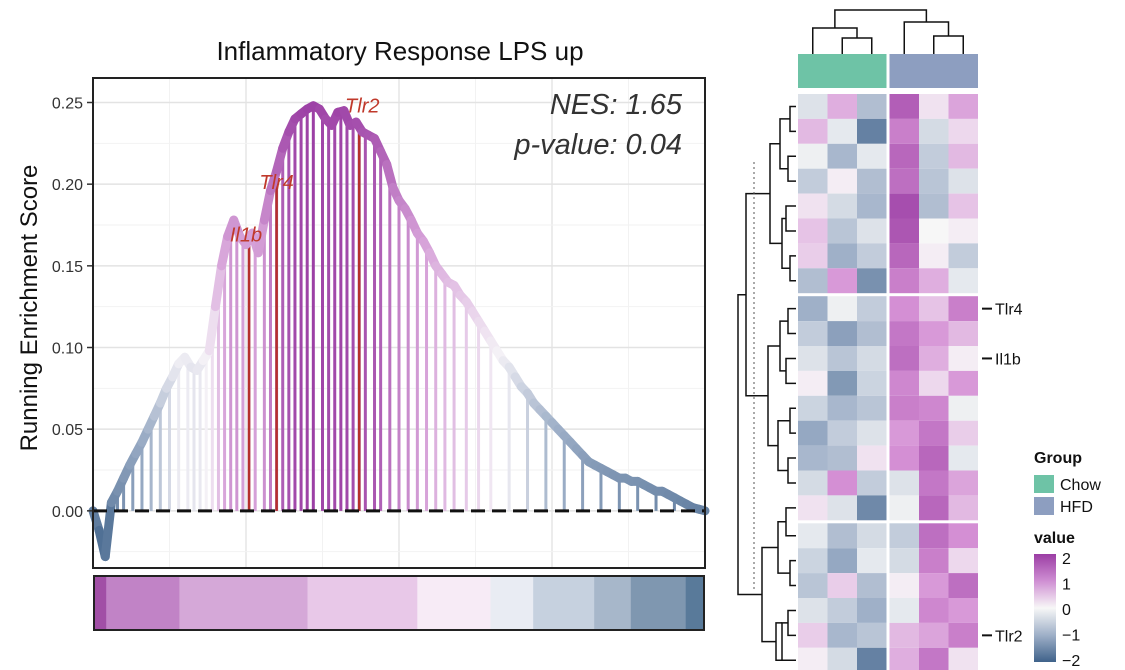 The height and width of the screenshot is (670, 1125). What do you see at coordinates (1002, 473) in the screenshot?
I see `heatmap-row-labels: Tlr4 Il1b Tlr2` at bounding box center [1002, 473].